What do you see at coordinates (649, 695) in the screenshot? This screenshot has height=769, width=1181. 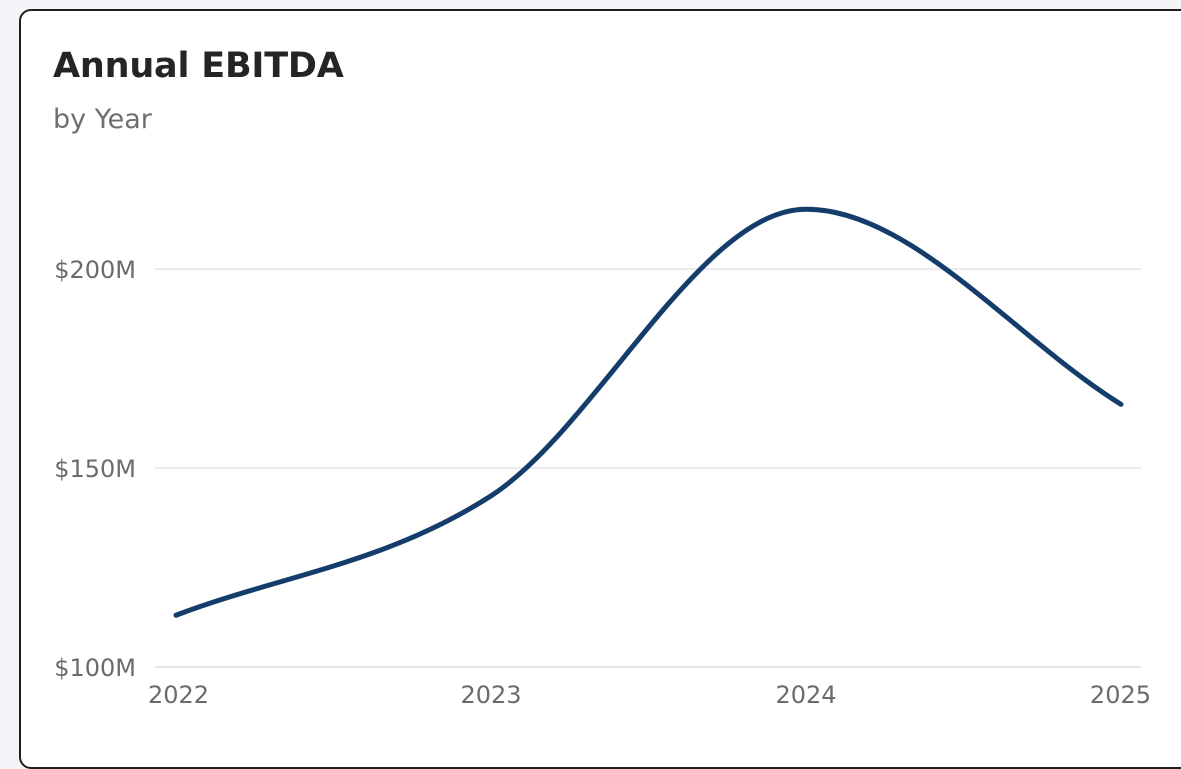 I see `x-axis-labels: 2022 2023 2024 2025` at bounding box center [649, 695].